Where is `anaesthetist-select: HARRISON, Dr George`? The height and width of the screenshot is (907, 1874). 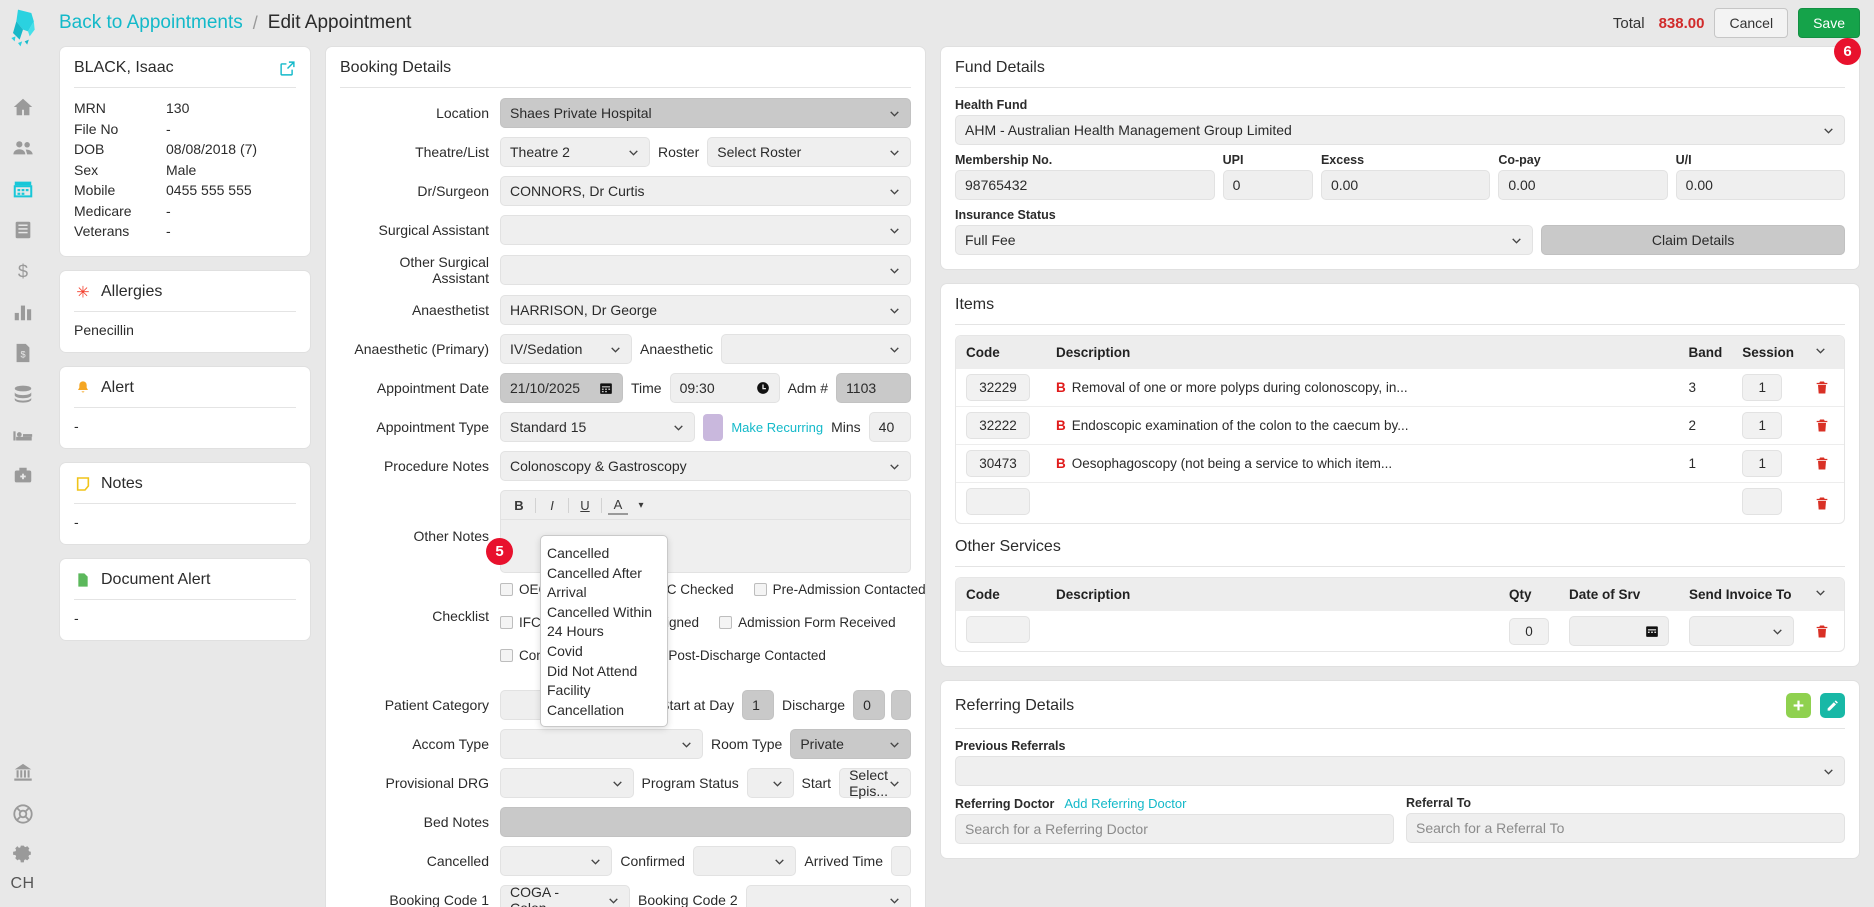 anaesthetist-select: HARRISON, Dr George is located at coordinates (705, 310).